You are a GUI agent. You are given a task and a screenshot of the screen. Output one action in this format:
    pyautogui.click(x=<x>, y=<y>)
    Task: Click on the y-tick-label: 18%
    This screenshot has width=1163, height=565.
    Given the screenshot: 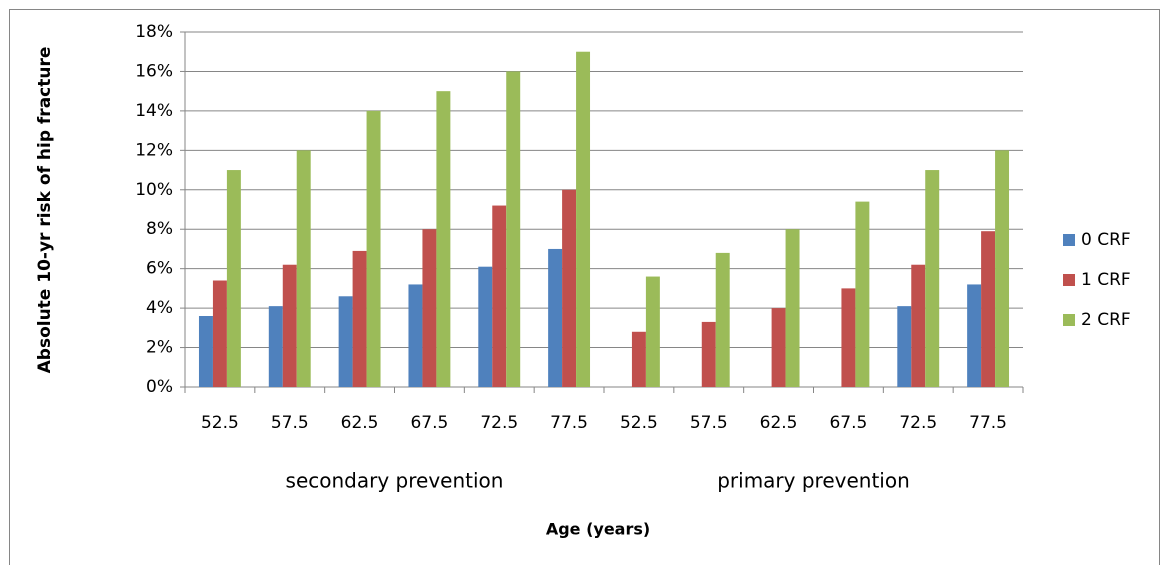 What is the action you would take?
    pyautogui.click(x=154, y=32)
    